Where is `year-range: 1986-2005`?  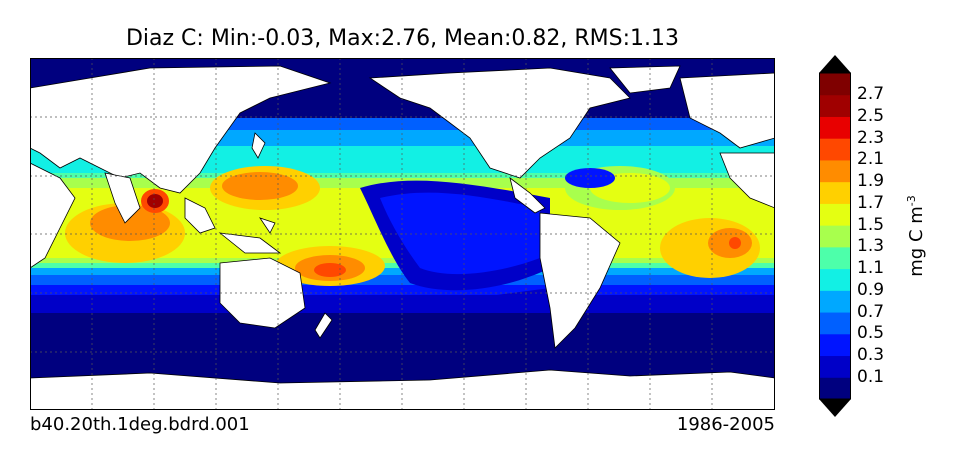 year-range: 1986-2005 is located at coordinates (725, 424).